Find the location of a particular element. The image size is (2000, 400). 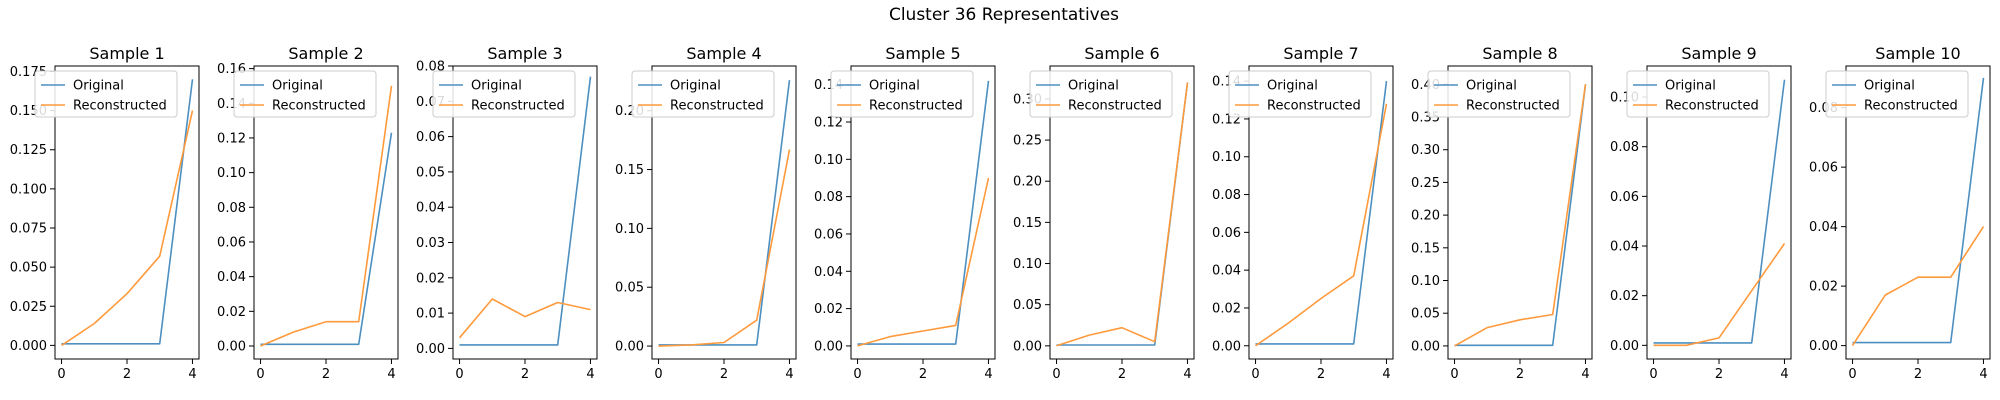

y-tick-label: 0.20 is located at coordinates (1425, 216).